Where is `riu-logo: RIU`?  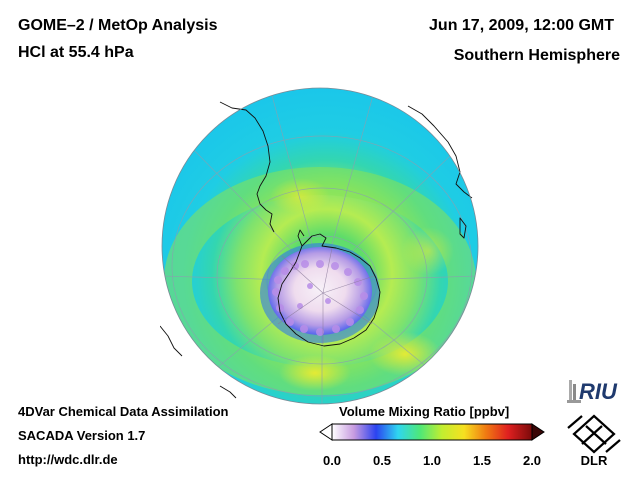 riu-logo: RIU is located at coordinates (592, 391).